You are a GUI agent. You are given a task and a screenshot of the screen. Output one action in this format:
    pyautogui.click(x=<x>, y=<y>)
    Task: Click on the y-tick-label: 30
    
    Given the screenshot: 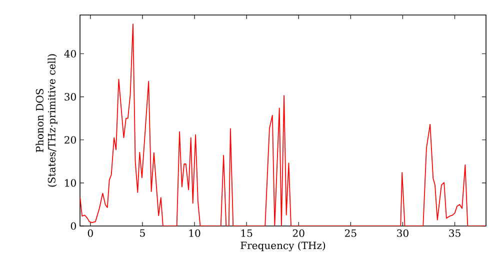 What is the action you would take?
    pyautogui.click(x=70, y=97)
    